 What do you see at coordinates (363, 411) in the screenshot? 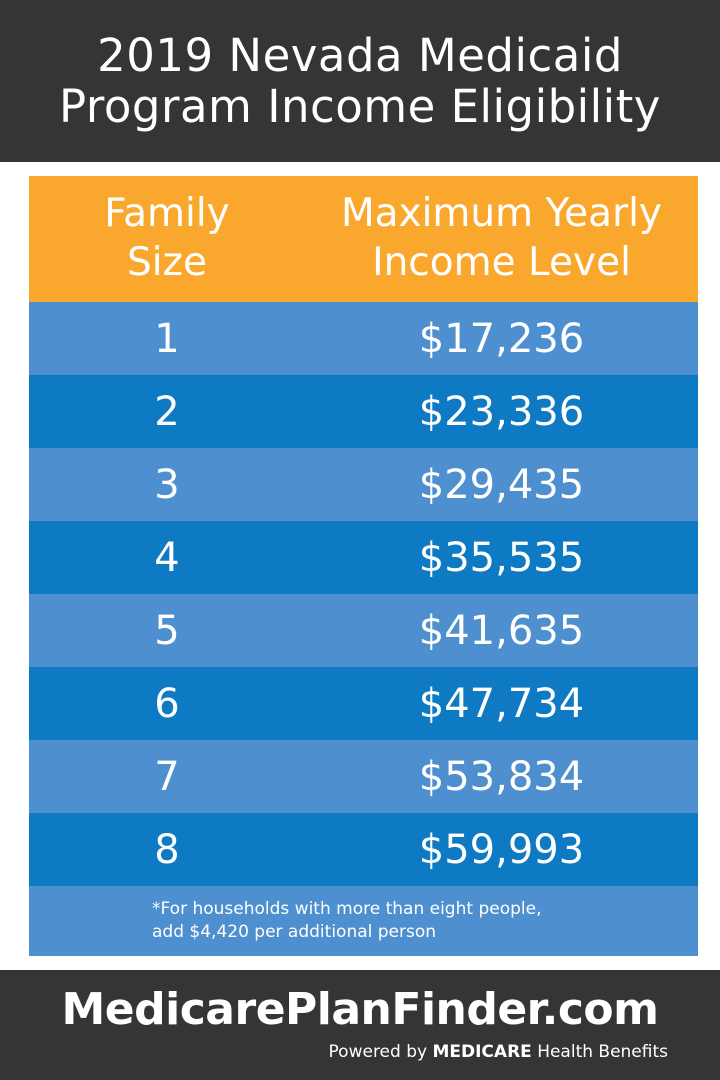
I see `table-row: 2 $23,336` at bounding box center [363, 411].